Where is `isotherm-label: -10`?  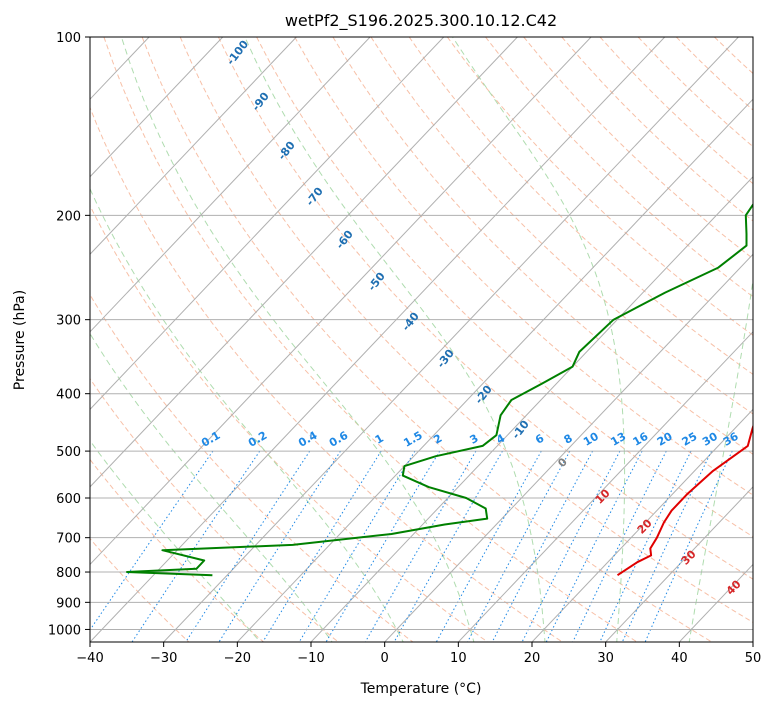
isotherm-label: -10 is located at coordinates (520, 430).